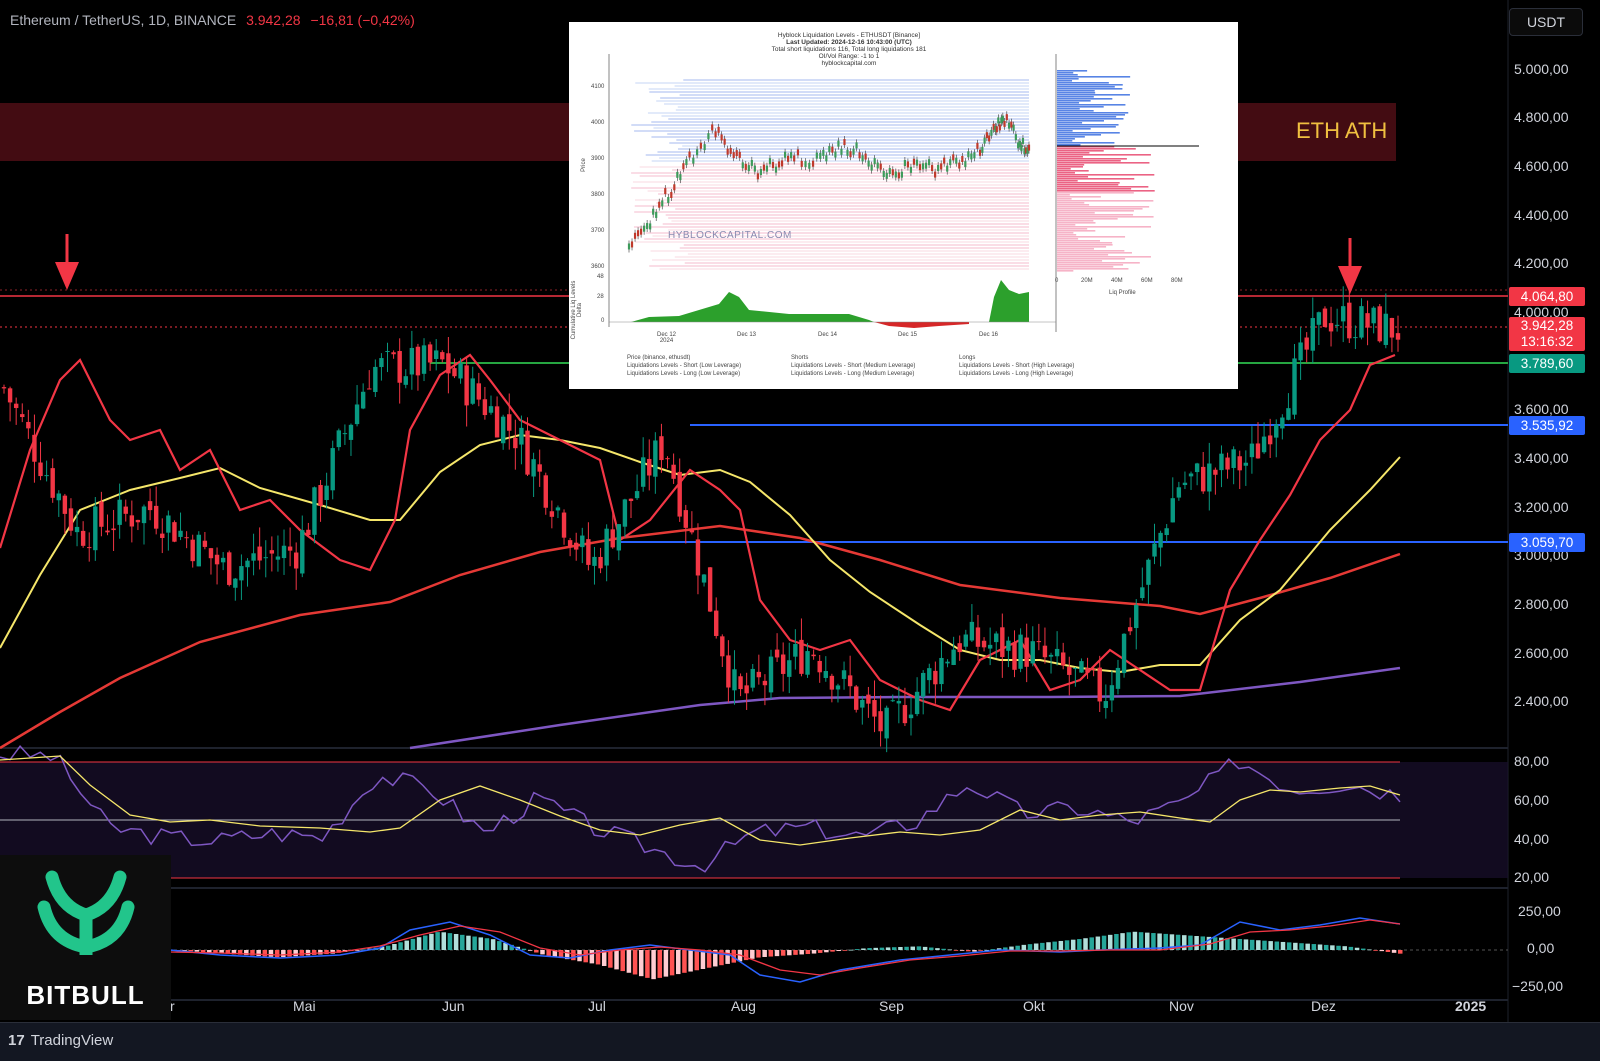 This screenshot has width=1600, height=1061. I want to click on inset-x-tick: Dec 12 2024, so click(667, 338).